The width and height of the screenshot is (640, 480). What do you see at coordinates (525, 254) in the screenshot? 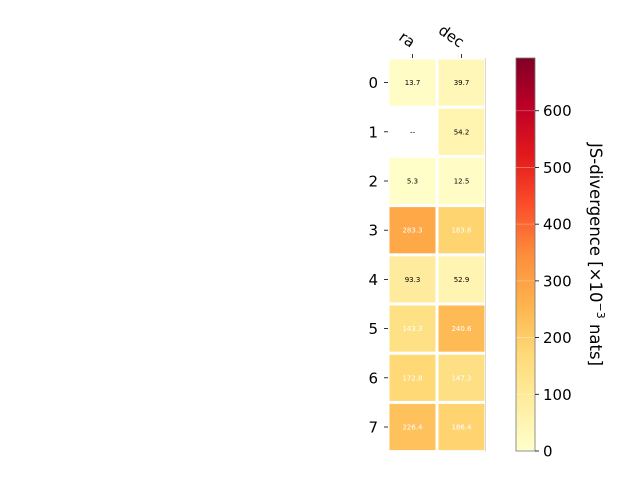
I see `colorbar-gradient` at bounding box center [525, 254].